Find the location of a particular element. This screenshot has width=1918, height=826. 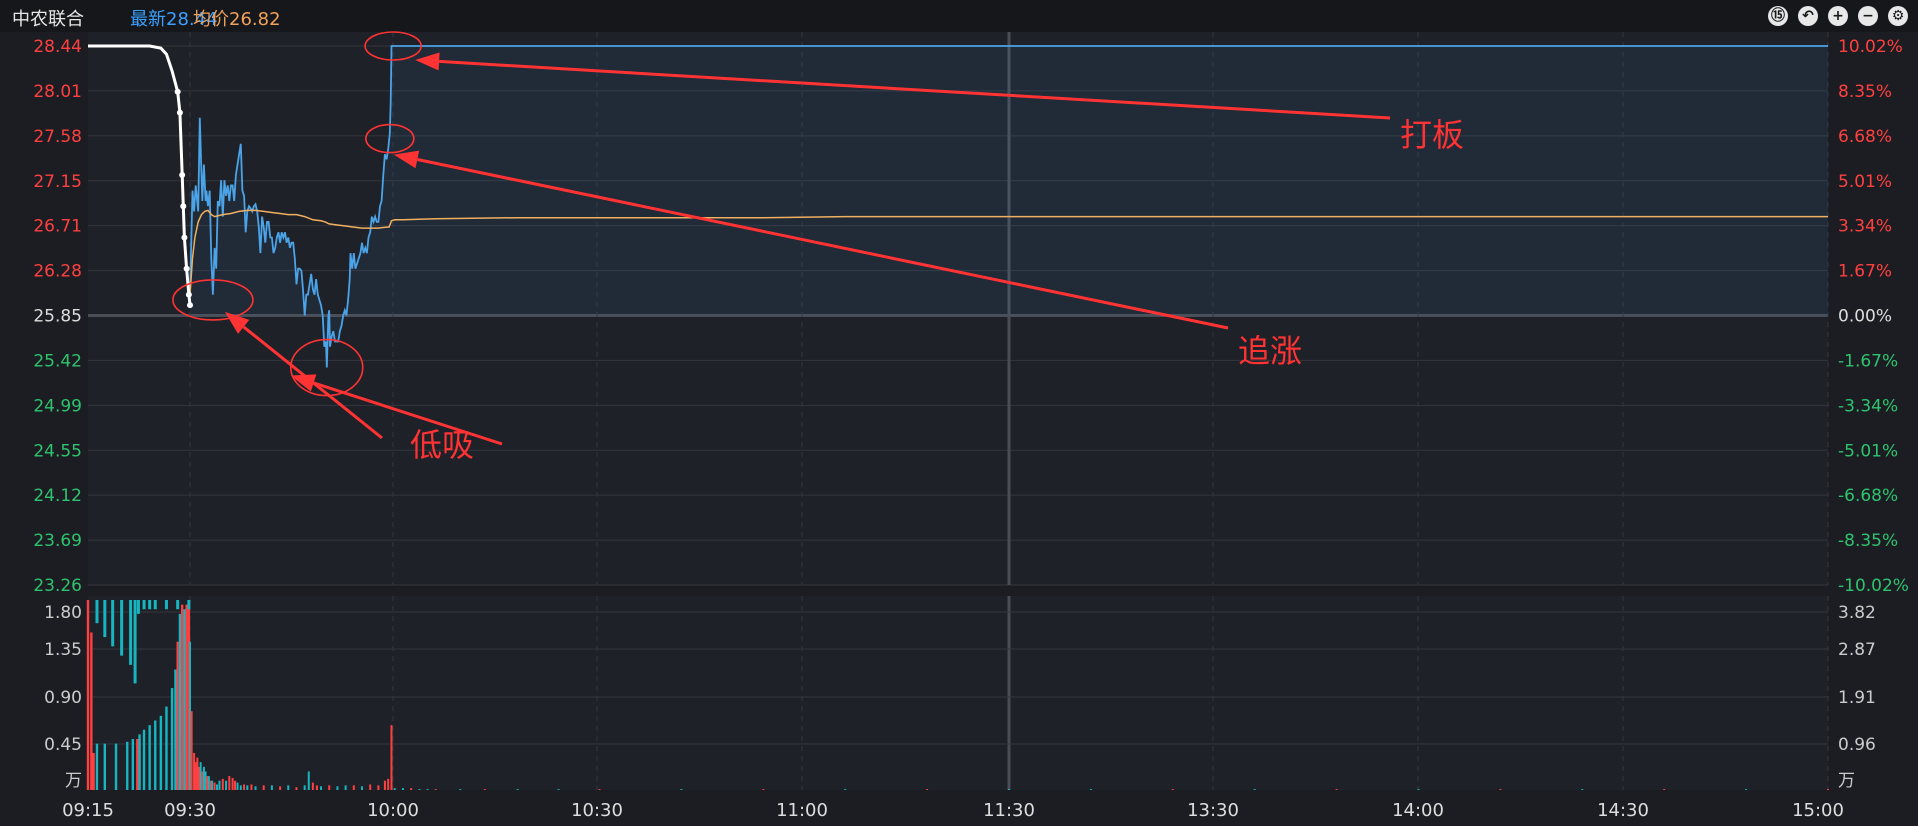

vol-tick-left: 0.45 is located at coordinates (63, 745).